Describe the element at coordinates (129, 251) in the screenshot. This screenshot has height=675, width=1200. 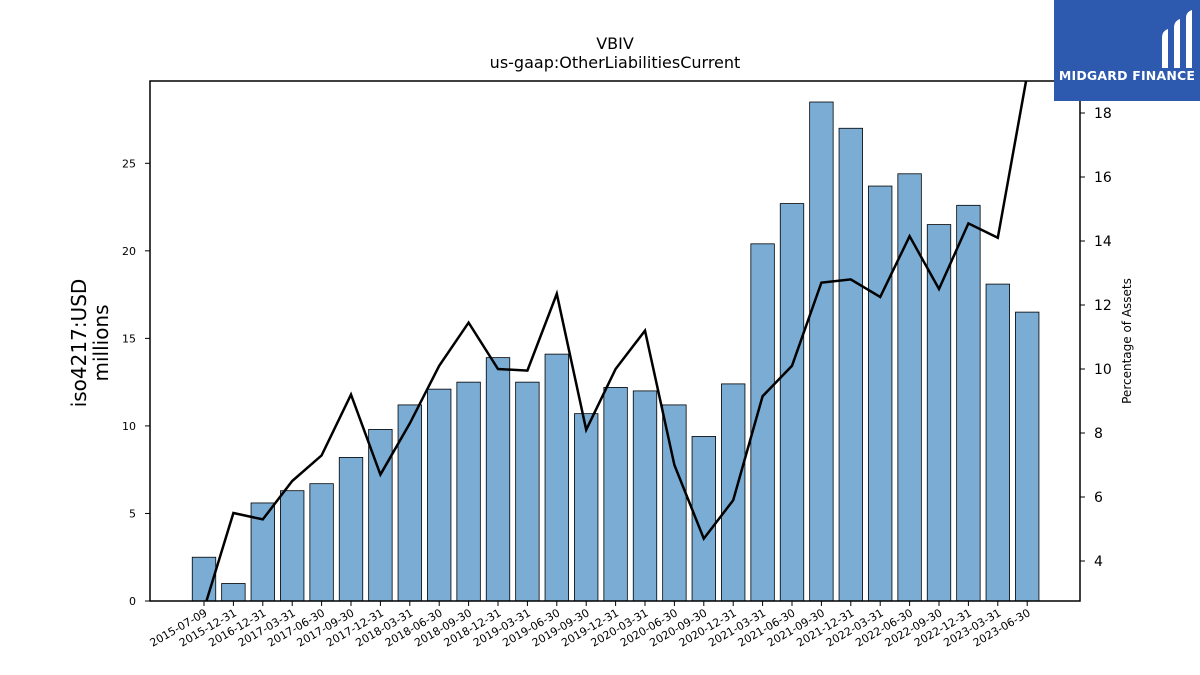
I see `y-tick-label: 20` at that location.